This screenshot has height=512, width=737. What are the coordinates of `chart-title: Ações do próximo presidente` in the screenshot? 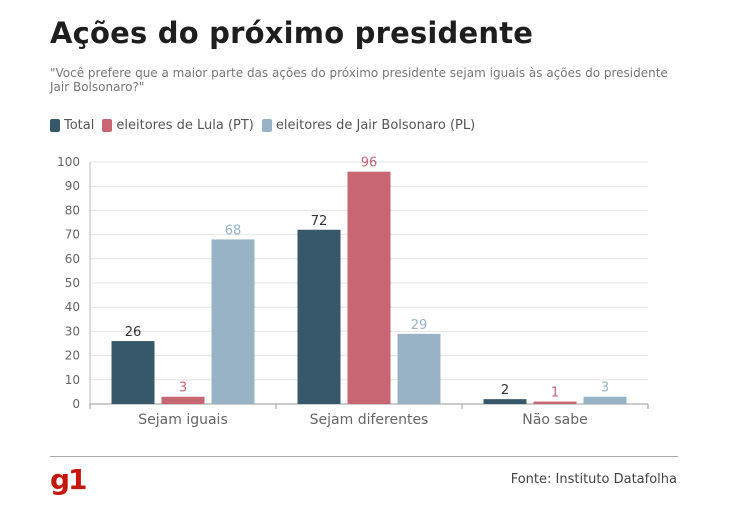 It's located at (292, 33).